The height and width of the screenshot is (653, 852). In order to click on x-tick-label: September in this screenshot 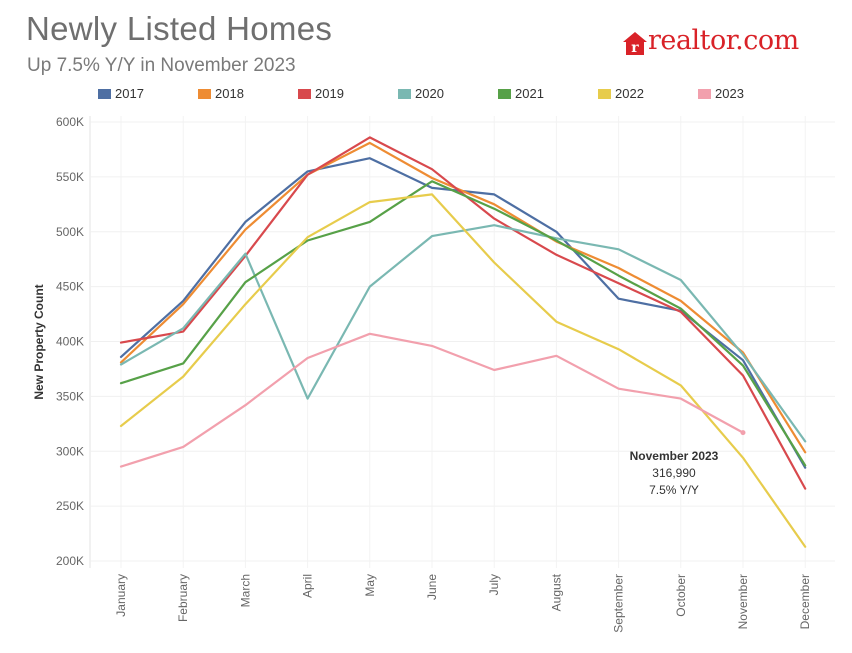, I will do `click(619, 603)`.